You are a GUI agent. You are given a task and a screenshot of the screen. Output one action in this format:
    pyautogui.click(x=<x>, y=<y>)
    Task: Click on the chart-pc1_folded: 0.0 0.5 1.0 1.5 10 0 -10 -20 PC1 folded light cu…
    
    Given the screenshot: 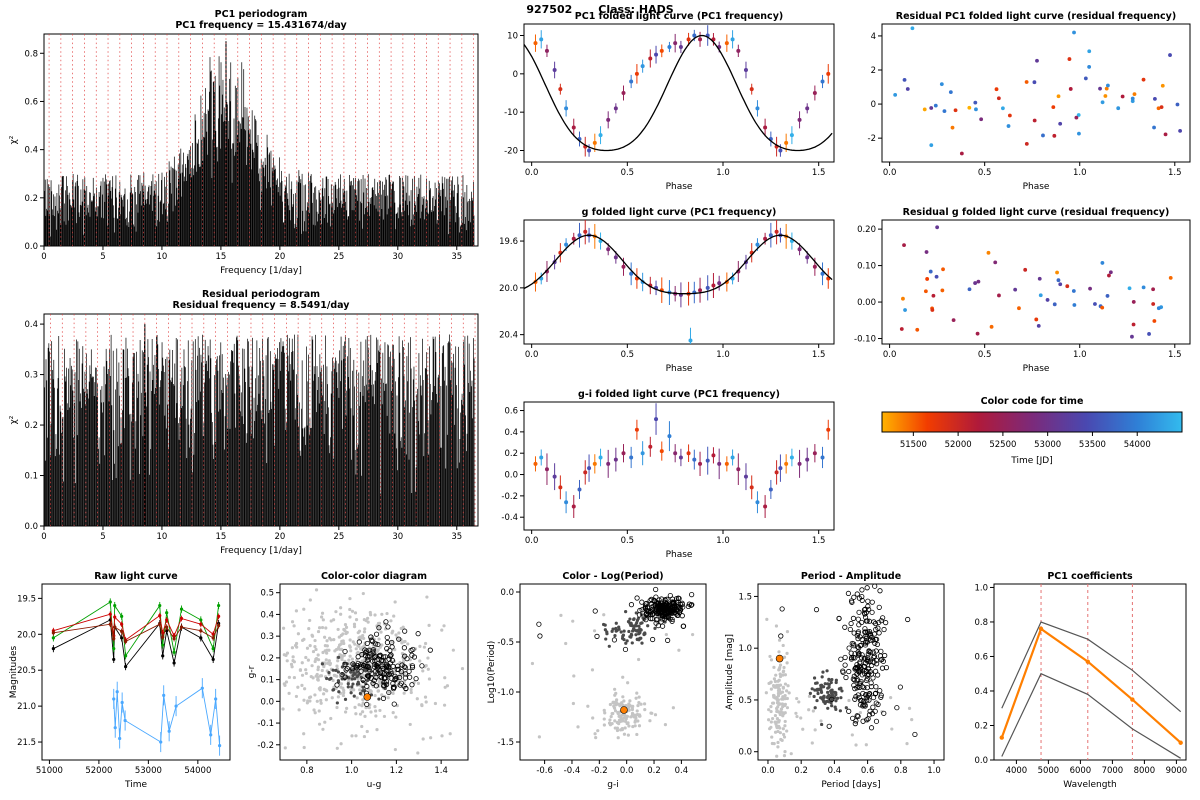 What is the action you would take?
    pyautogui.click(x=669, y=101)
    